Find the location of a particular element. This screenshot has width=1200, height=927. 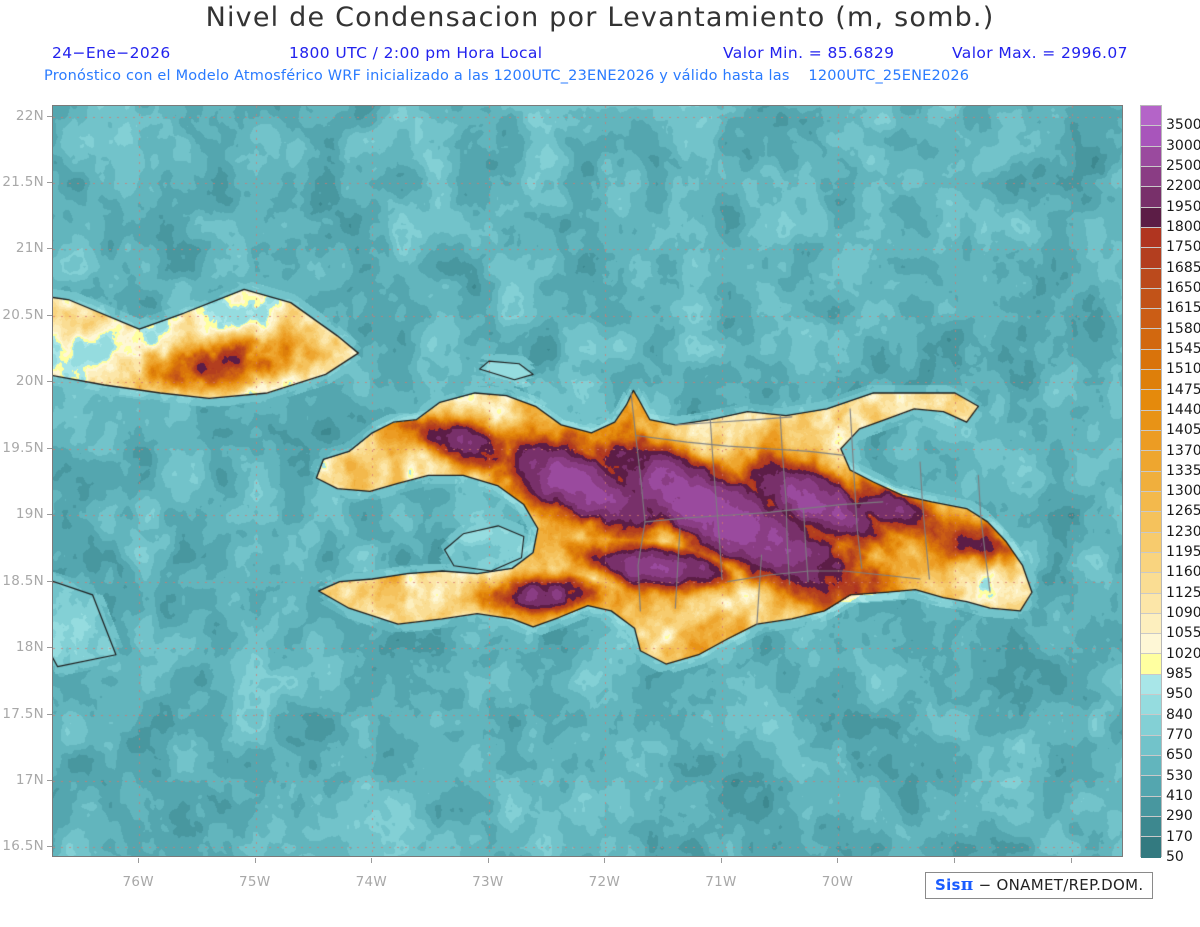

lat-tick-label: 19.5N is located at coordinates (23, 447).